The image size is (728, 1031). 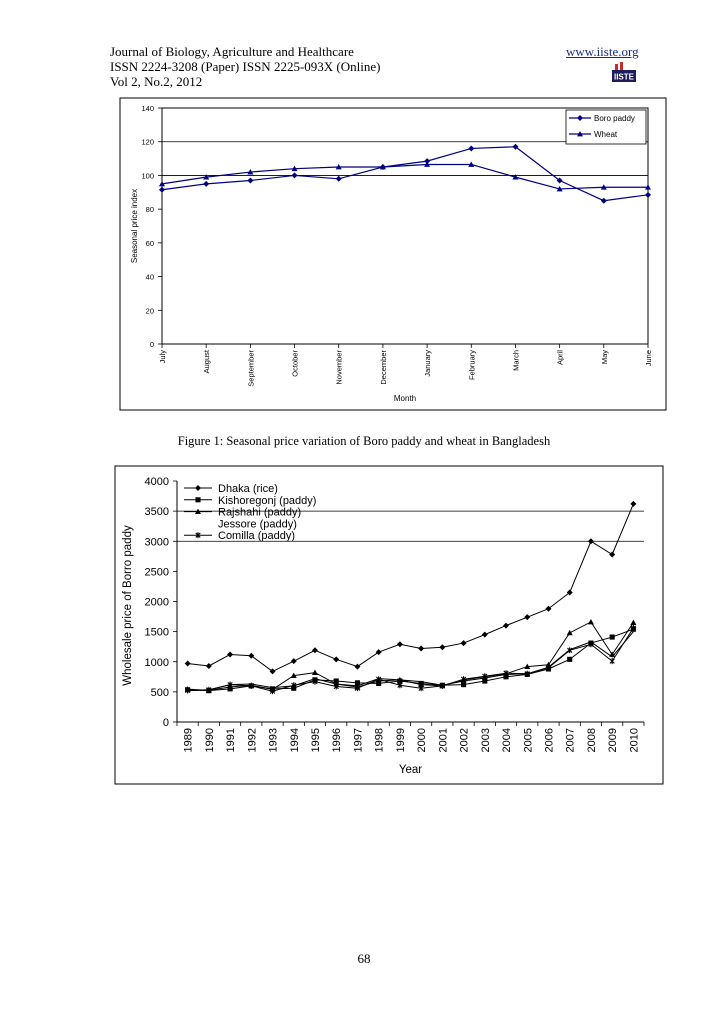 I want to click on chart2-legend-label: Jessore (paddy), so click(x=257, y=524).